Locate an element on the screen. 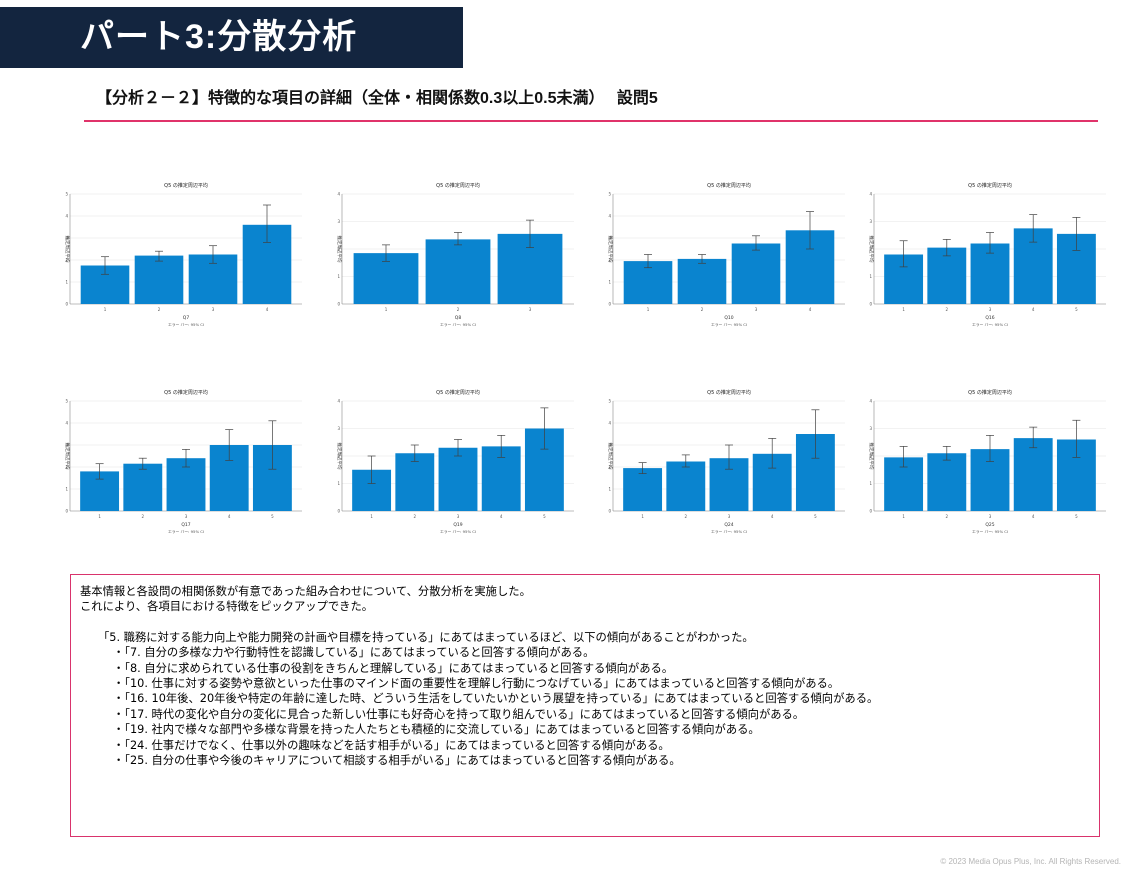 The width and height of the screenshot is (1127, 874). intro-line: これにより、各項目における特徴をピックアップできた。 is located at coordinates (227, 607).